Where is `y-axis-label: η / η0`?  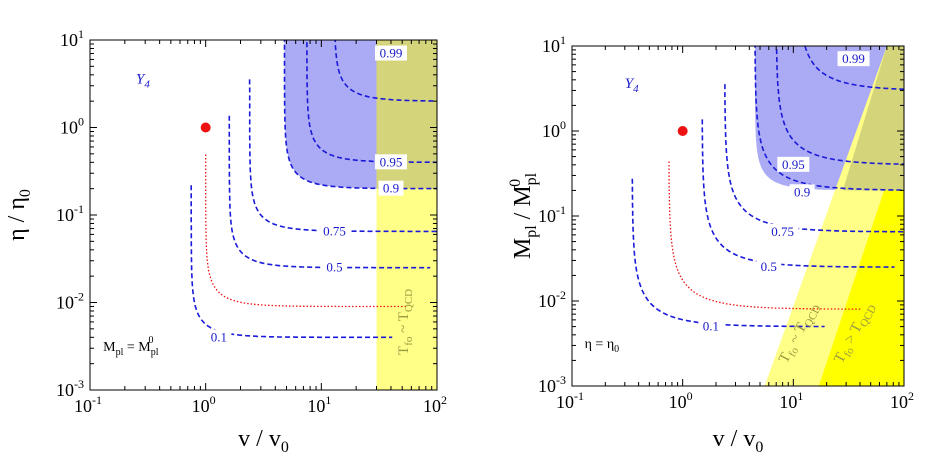
y-axis-label: η / η0 is located at coordinates (19, 215).